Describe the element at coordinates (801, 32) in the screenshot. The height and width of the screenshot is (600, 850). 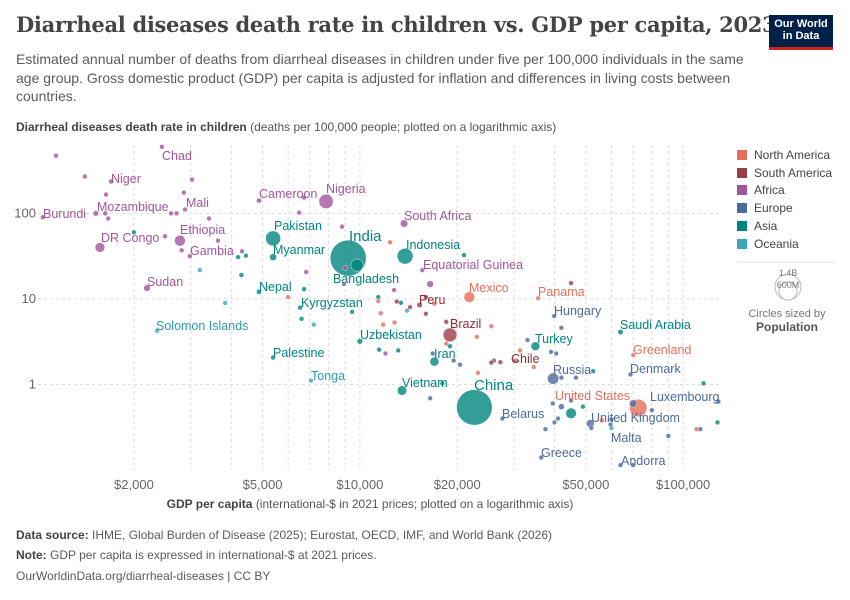
I see `owid-logo: Our World in Data` at that location.